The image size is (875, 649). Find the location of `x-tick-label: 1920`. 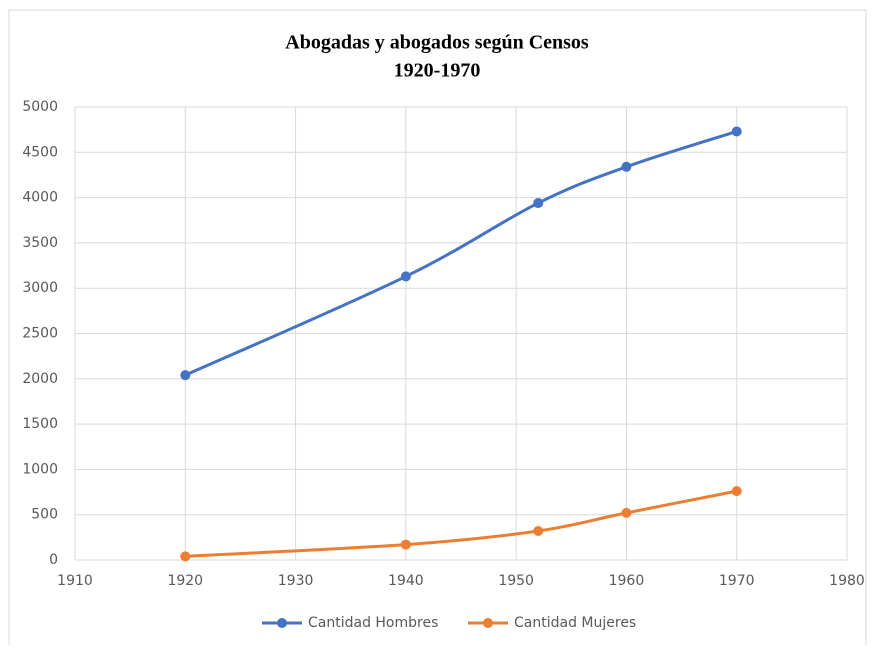

x-tick-label: 1920 is located at coordinates (185, 581).